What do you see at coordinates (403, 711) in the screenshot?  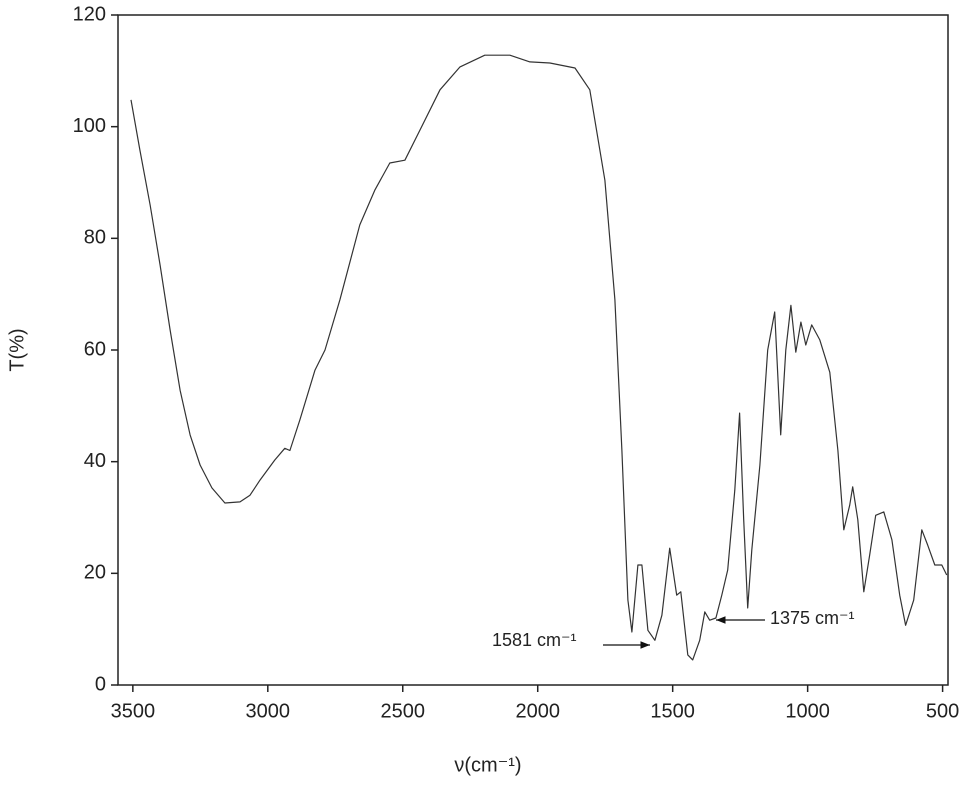 I see `x-tick-label: 2500` at bounding box center [403, 711].